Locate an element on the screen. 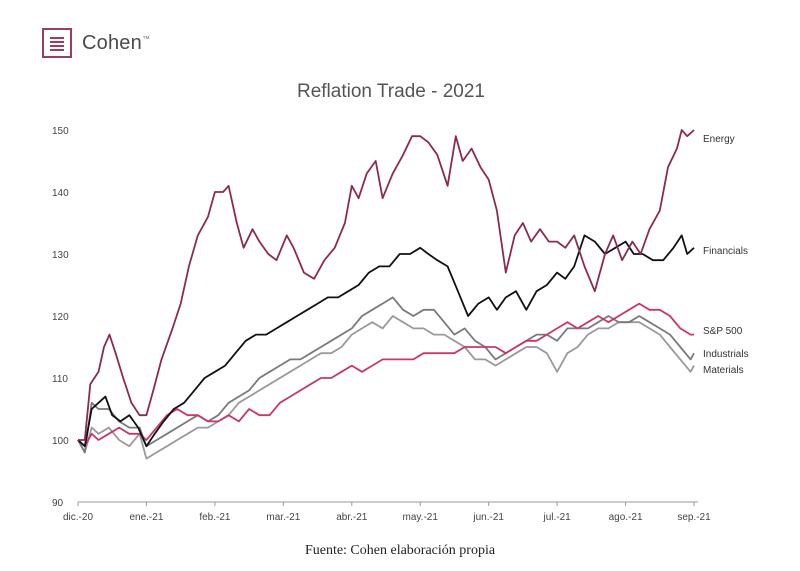 The height and width of the screenshot is (571, 800). logo-icon is located at coordinates (57, 43).